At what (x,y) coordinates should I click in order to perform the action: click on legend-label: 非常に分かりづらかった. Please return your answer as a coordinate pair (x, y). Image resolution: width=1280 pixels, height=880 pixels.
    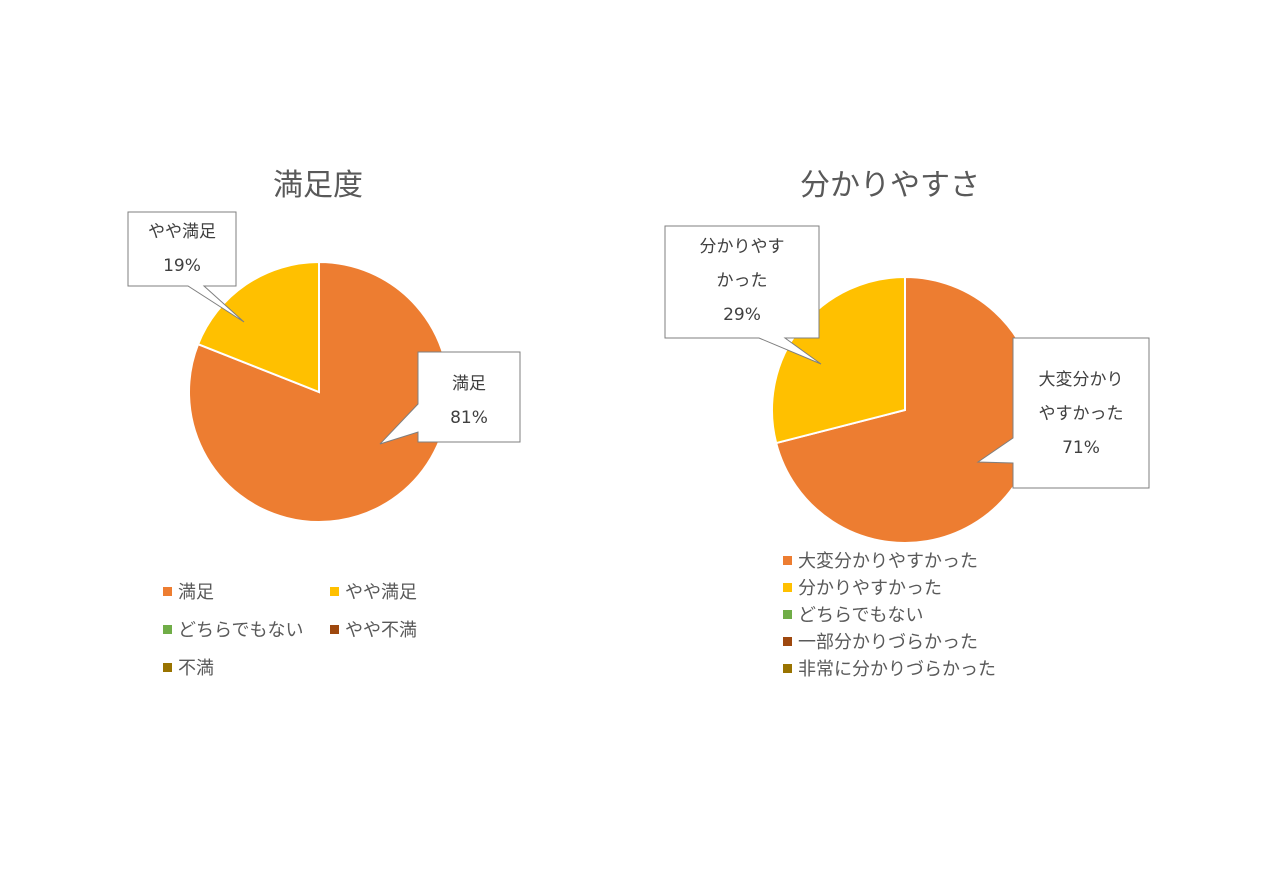
    Looking at the image, I should click on (897, 669).